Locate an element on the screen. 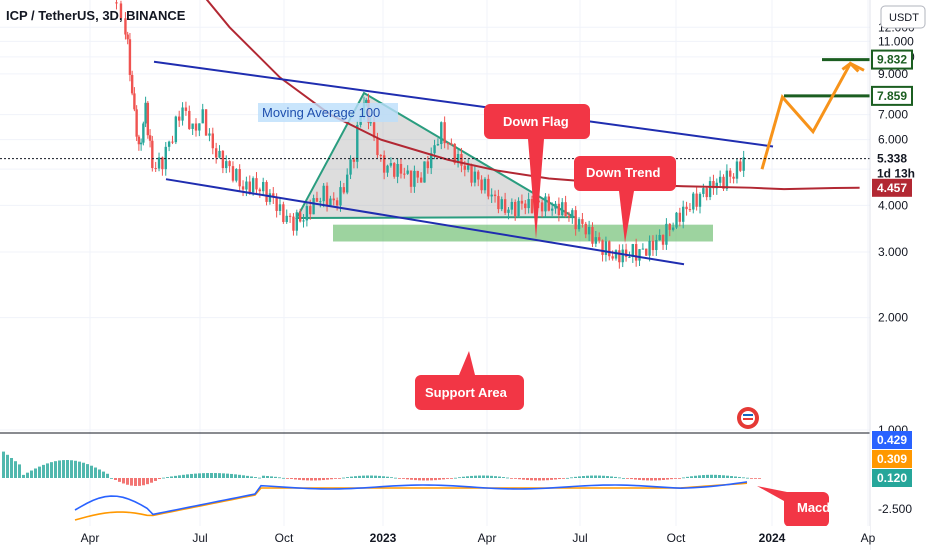  x-tick-label: 2023 is located at coordinates (383, 538).